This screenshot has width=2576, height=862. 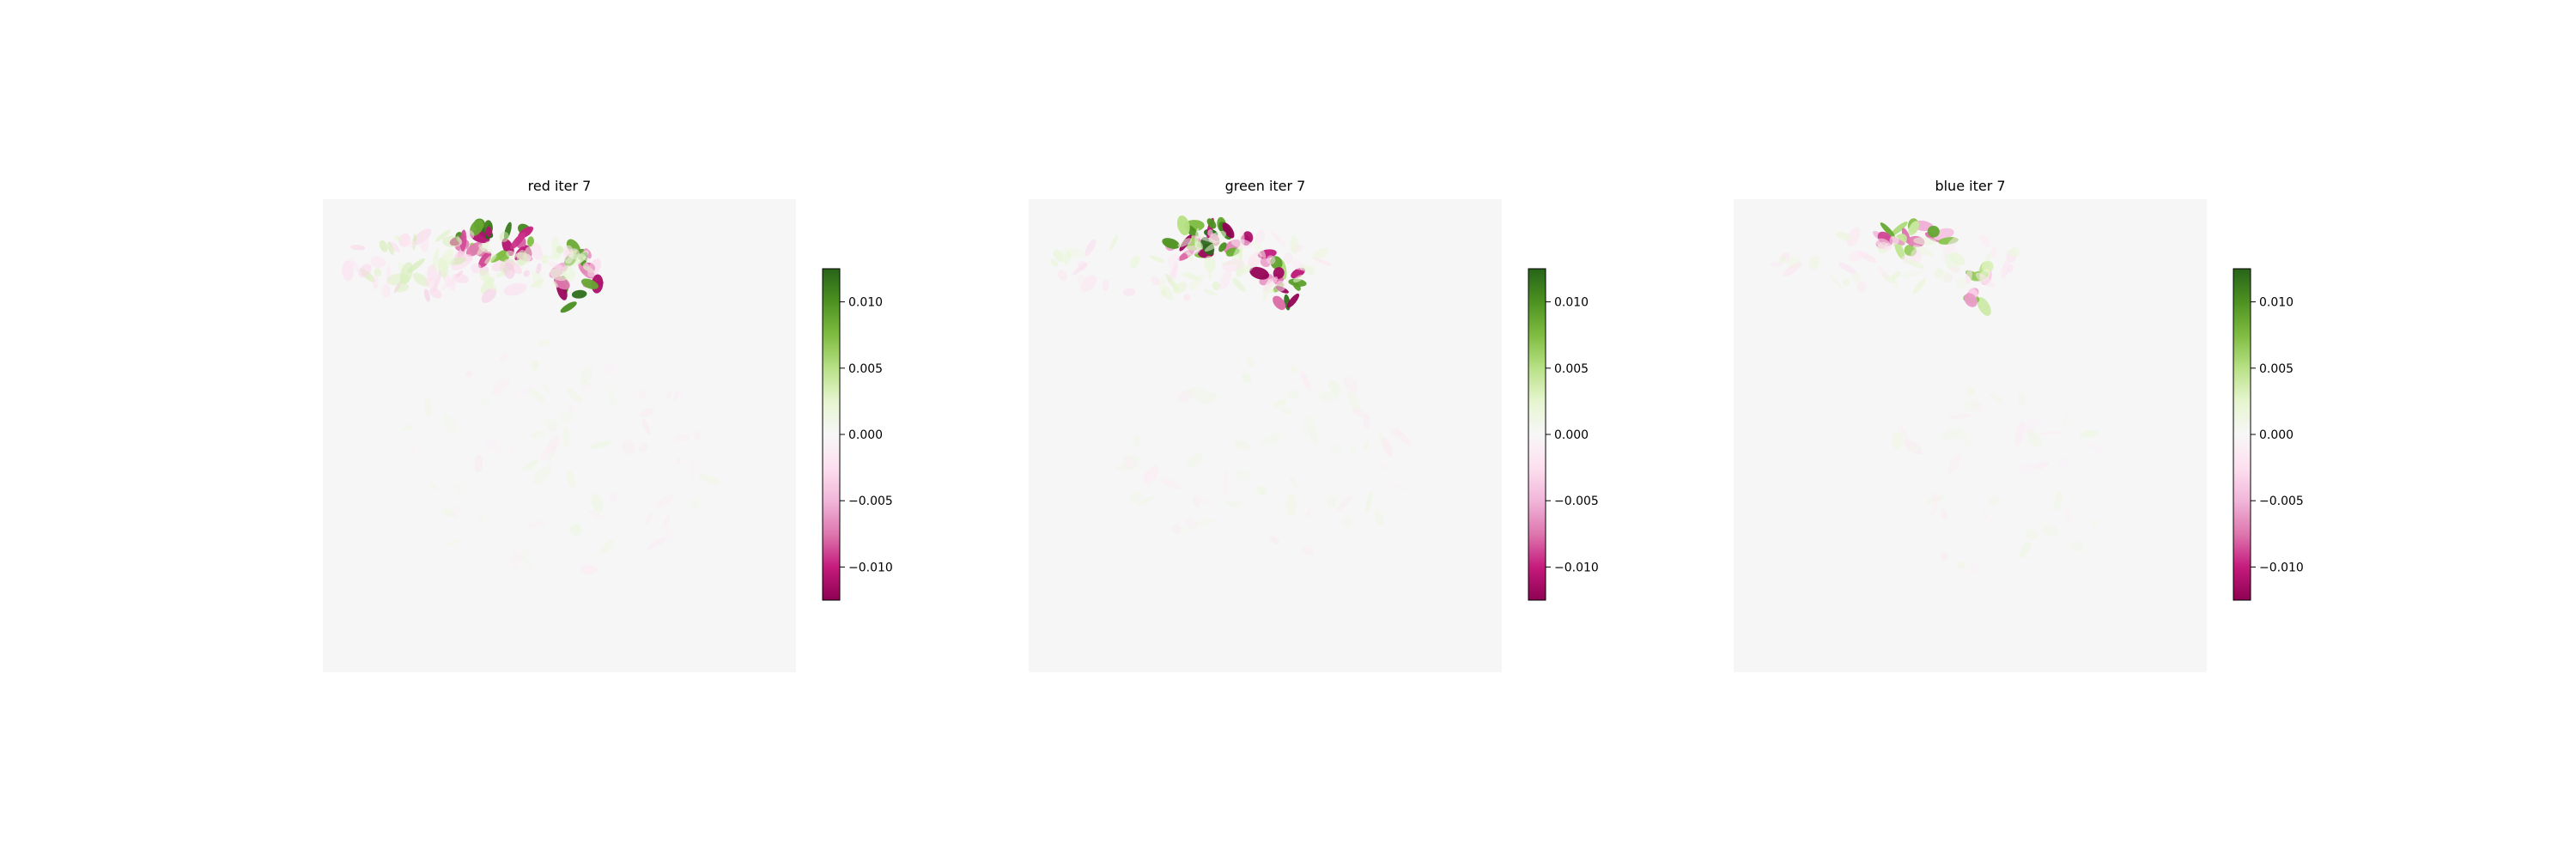 What do you see at coordinates (608, 425) in the screenshot?
I see `panel-0: red iter 7 0.010 0.005 0.000 −0.005 −0.010` at bounding box center [608, 425].